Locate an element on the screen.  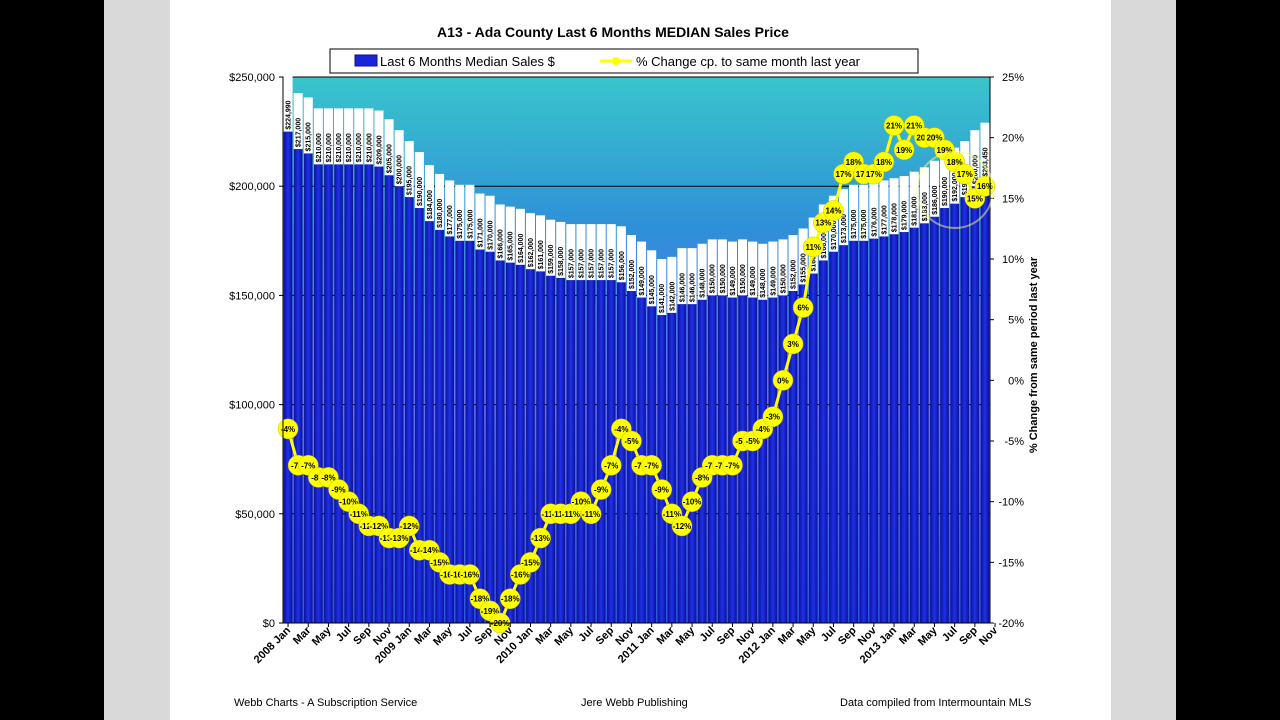
right-axis-tick-label: -20% is located at coordinates (1011, 624).